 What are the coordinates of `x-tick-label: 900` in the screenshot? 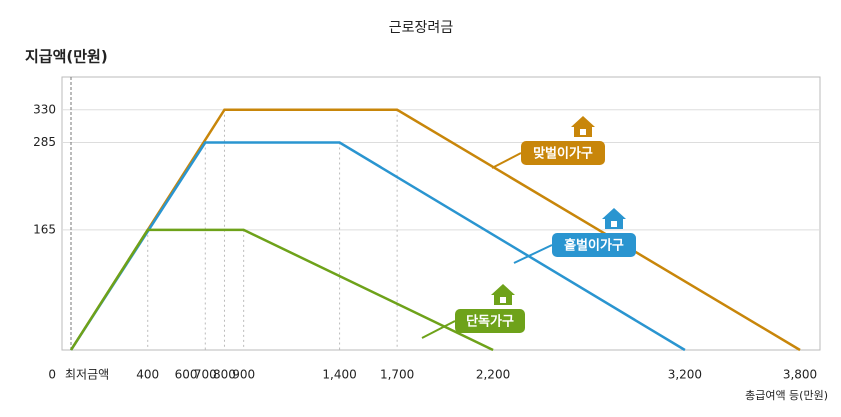 It's located at (243, 375).